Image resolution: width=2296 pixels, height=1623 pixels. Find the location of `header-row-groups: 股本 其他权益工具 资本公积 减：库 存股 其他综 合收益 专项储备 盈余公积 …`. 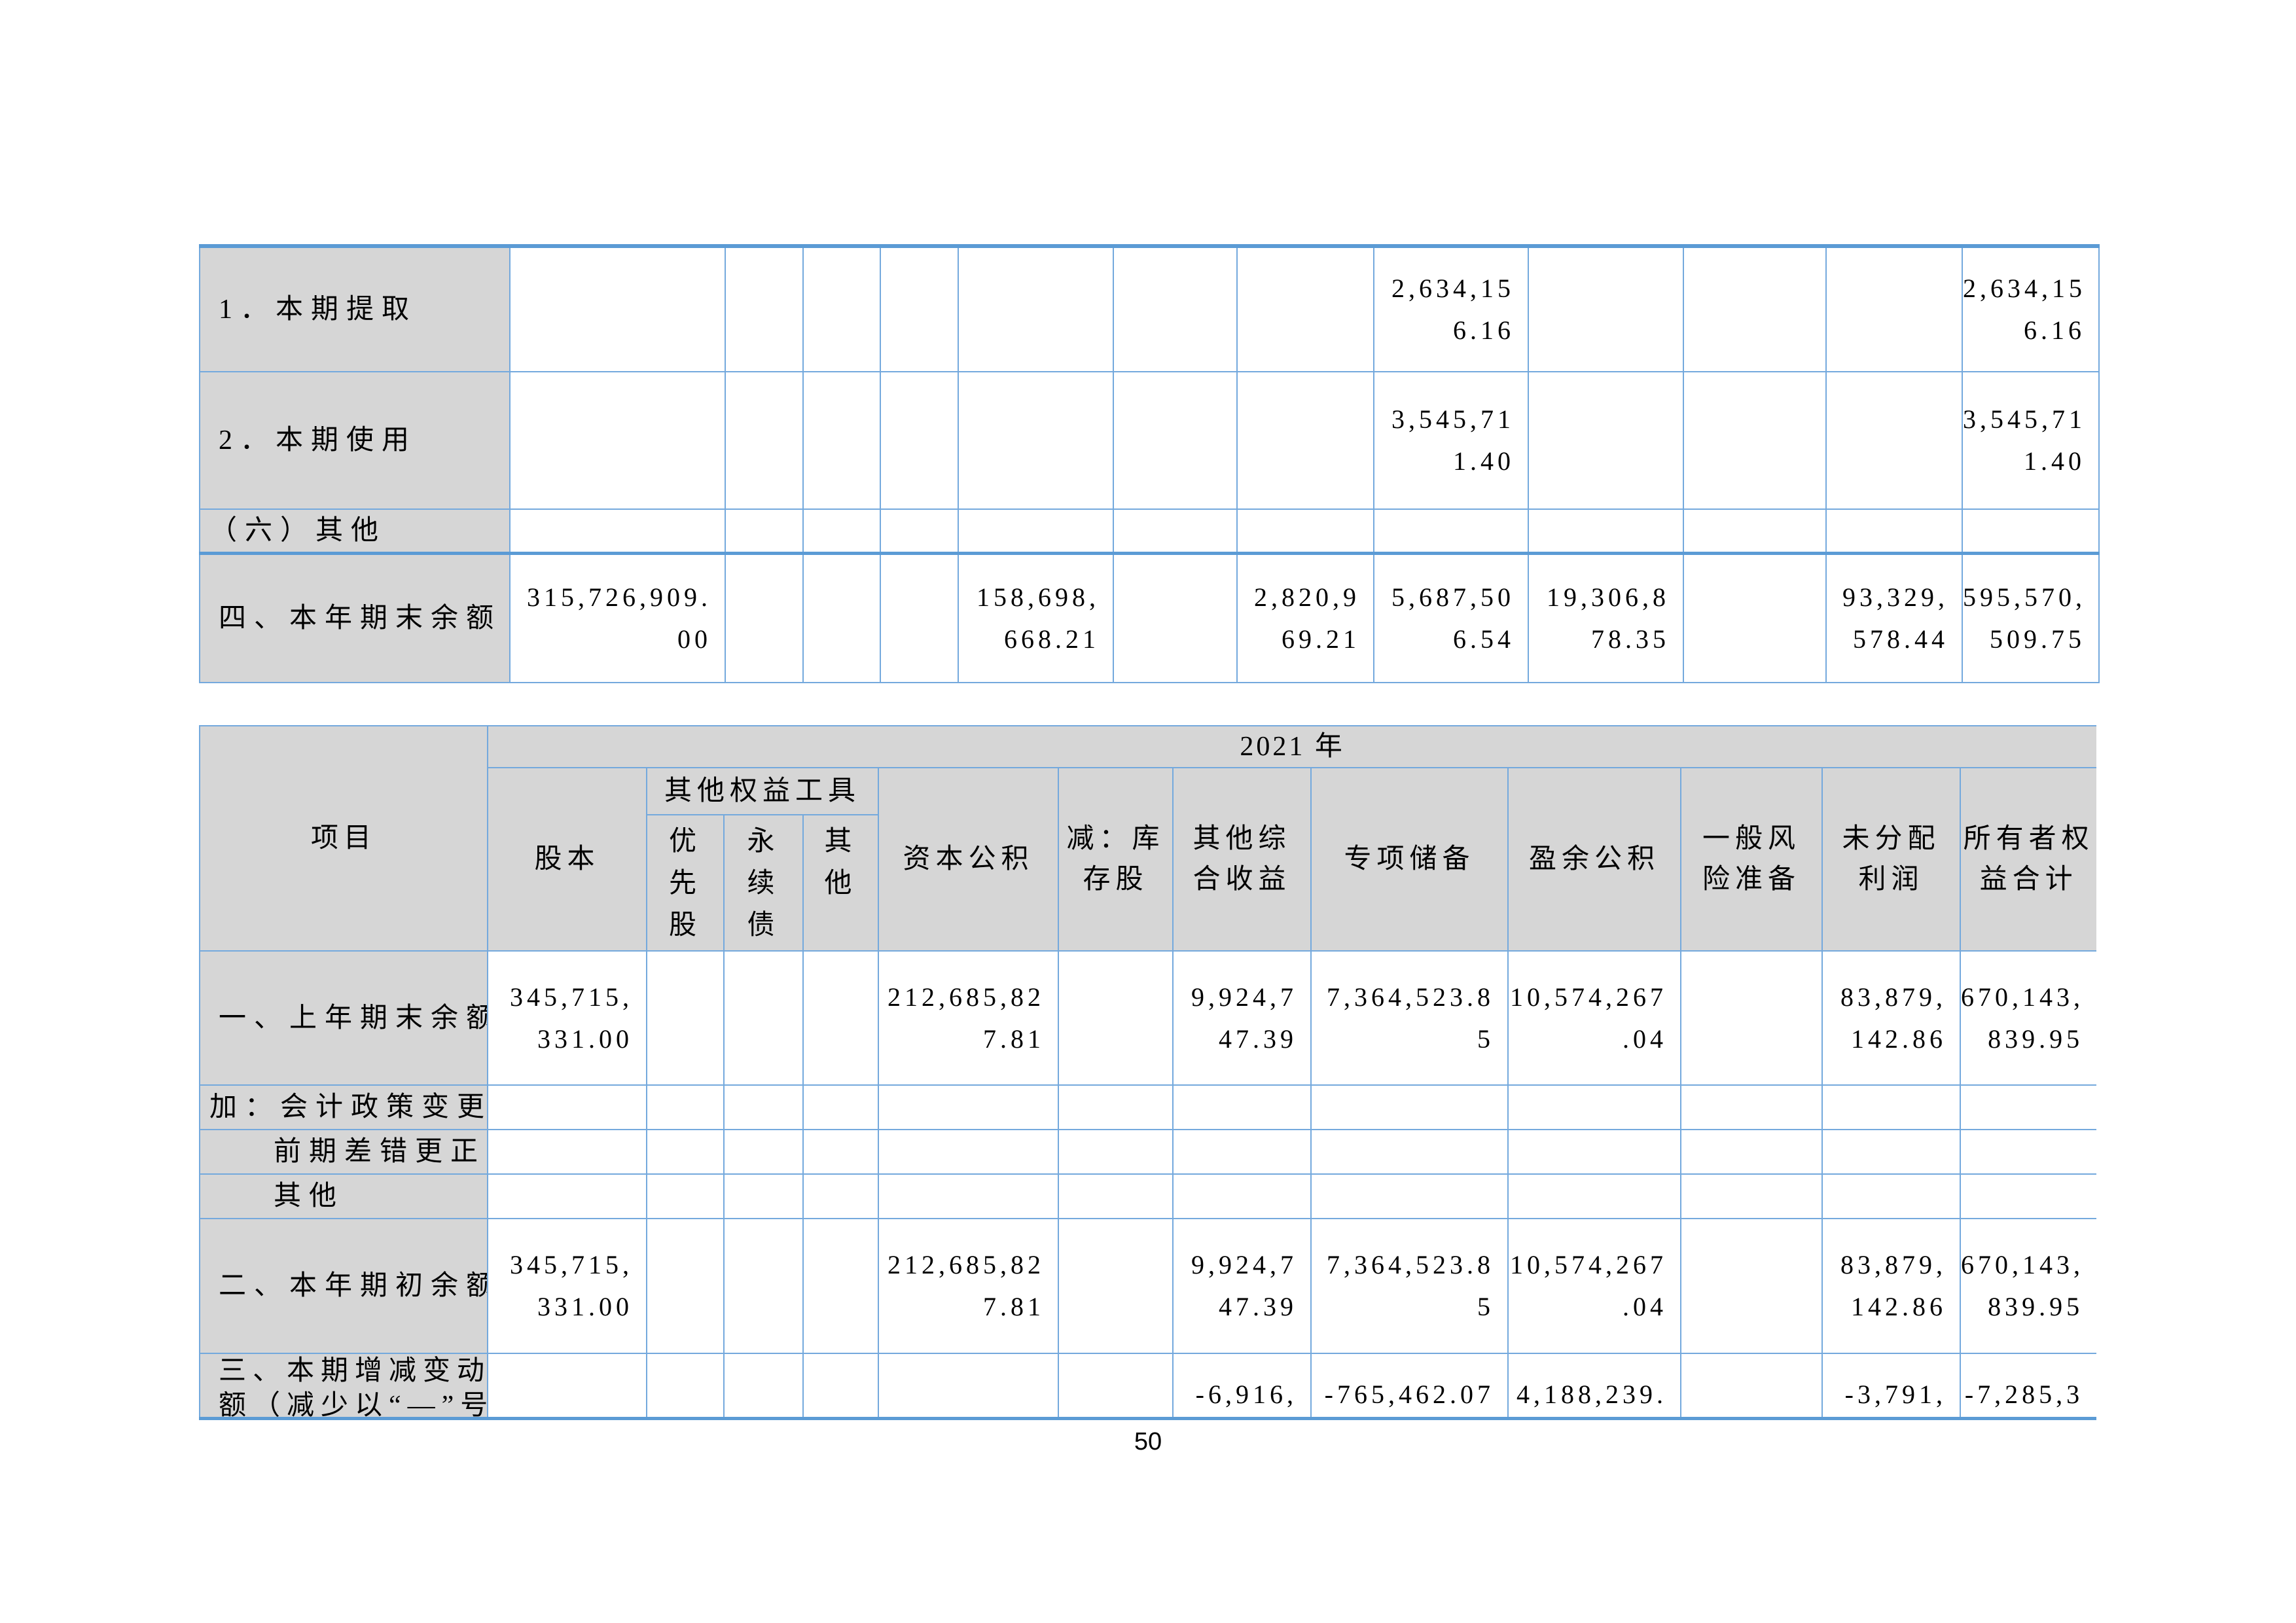

header-row-groups: 股本 其他权益工具 资本公积 减：库 存股 其他综 合收益 专项储备 盈余公积 … is located at coordinates (1148, 859).